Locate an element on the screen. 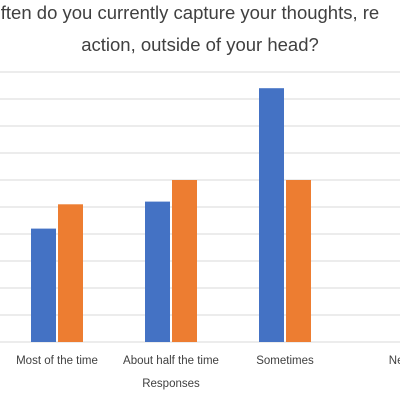  bar-series-2-about-half-the-time is located at coordinates (184, 261).